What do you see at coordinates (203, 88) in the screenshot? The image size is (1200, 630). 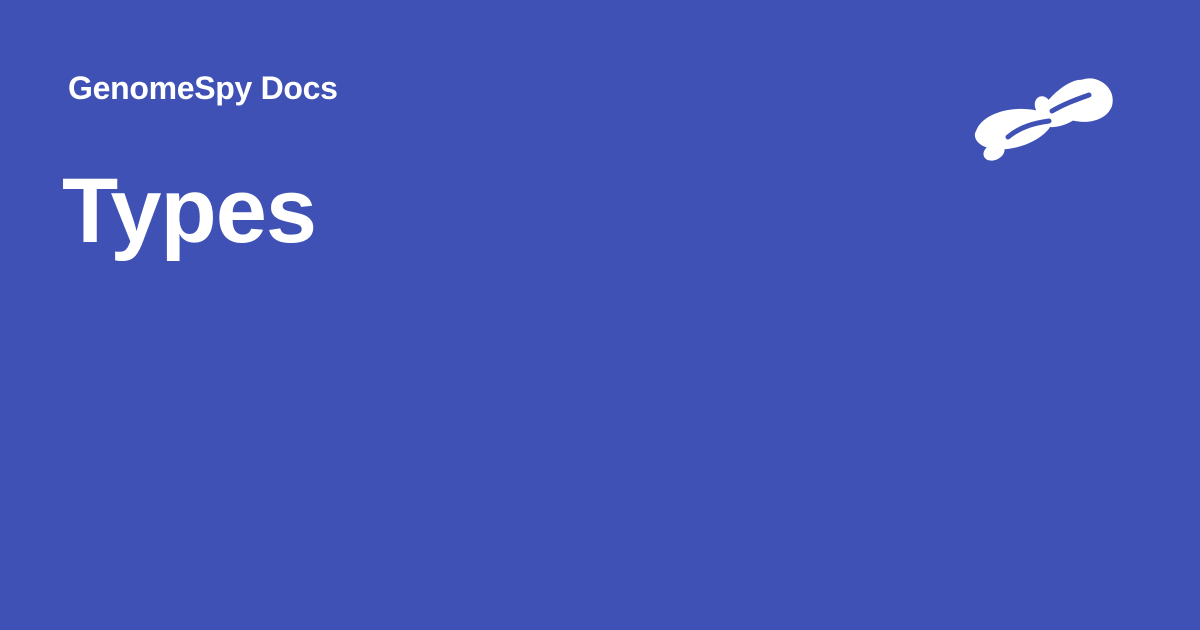 I see `site-name: GenomeSpy Docs` at bounding box center [203, 88].